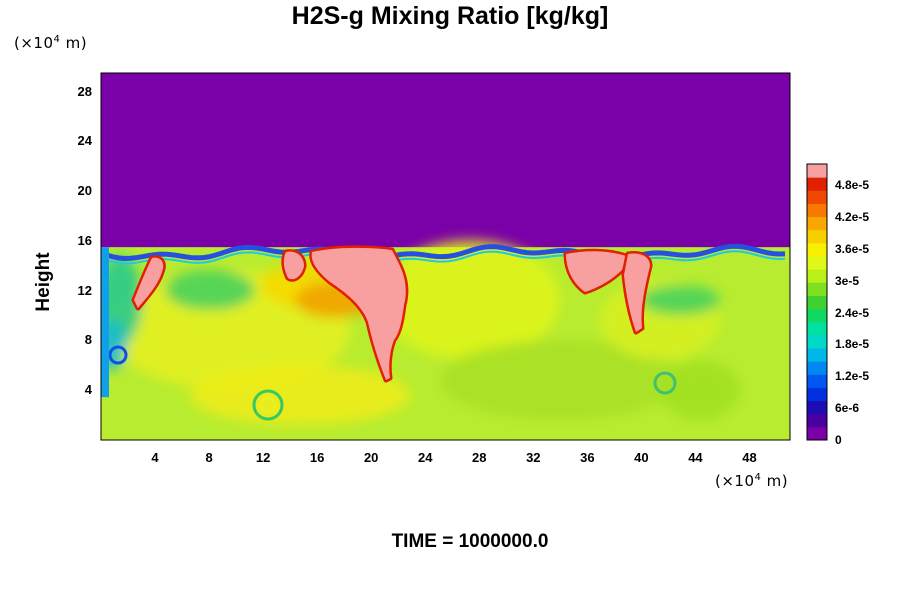 The image size is (900, 600). I want to click on y-tick-label: 28, so click(84, 91).